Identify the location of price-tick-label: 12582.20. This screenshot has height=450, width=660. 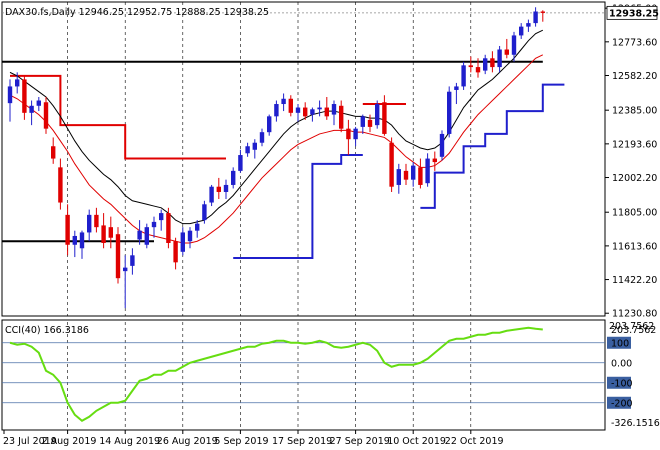
(634, 76).